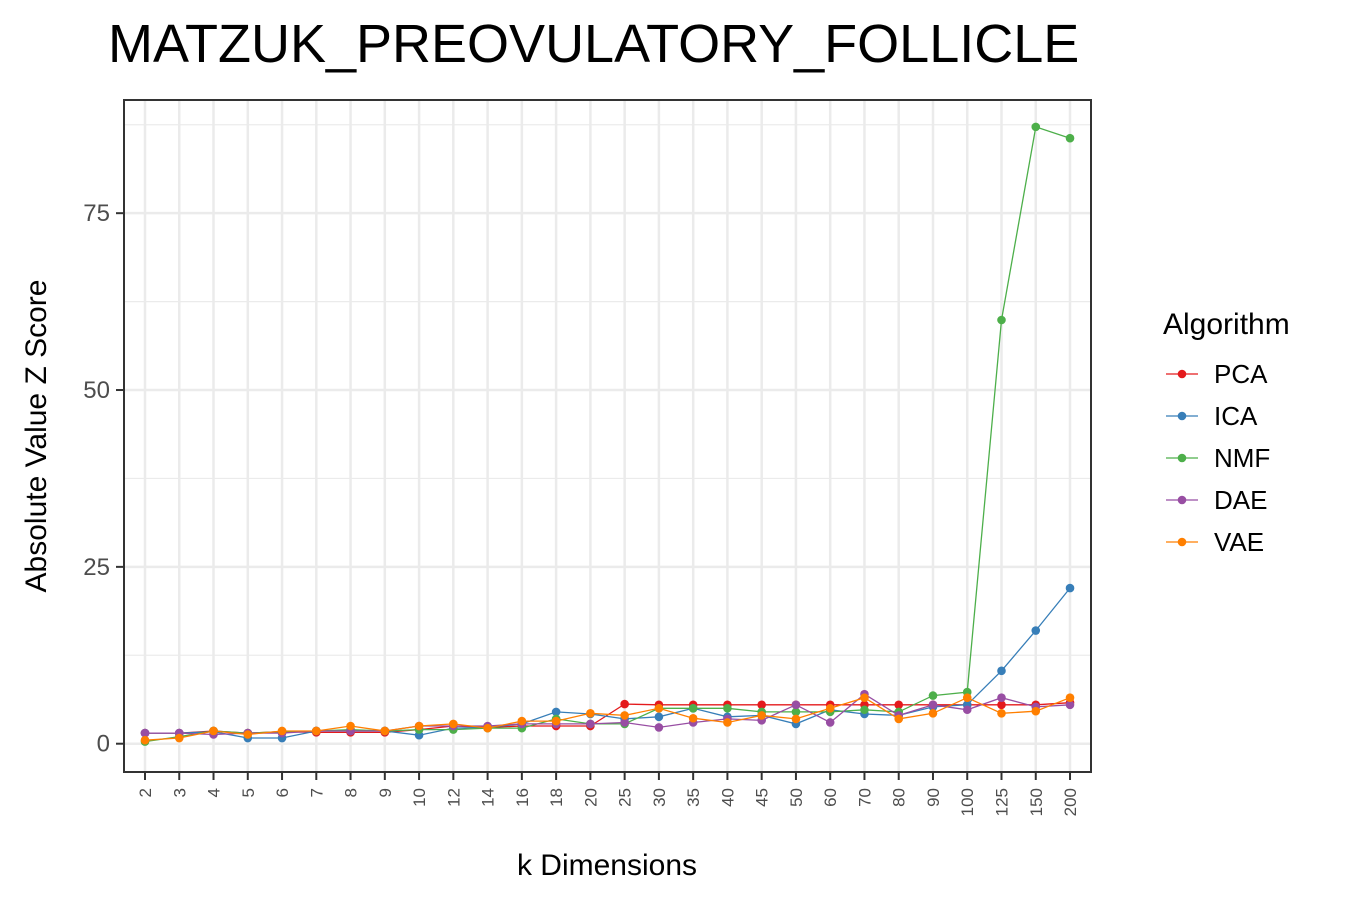 The width and height of the screenshot is (1350, 900). I want to click on x-tick-label: 8, so click(351, 792).